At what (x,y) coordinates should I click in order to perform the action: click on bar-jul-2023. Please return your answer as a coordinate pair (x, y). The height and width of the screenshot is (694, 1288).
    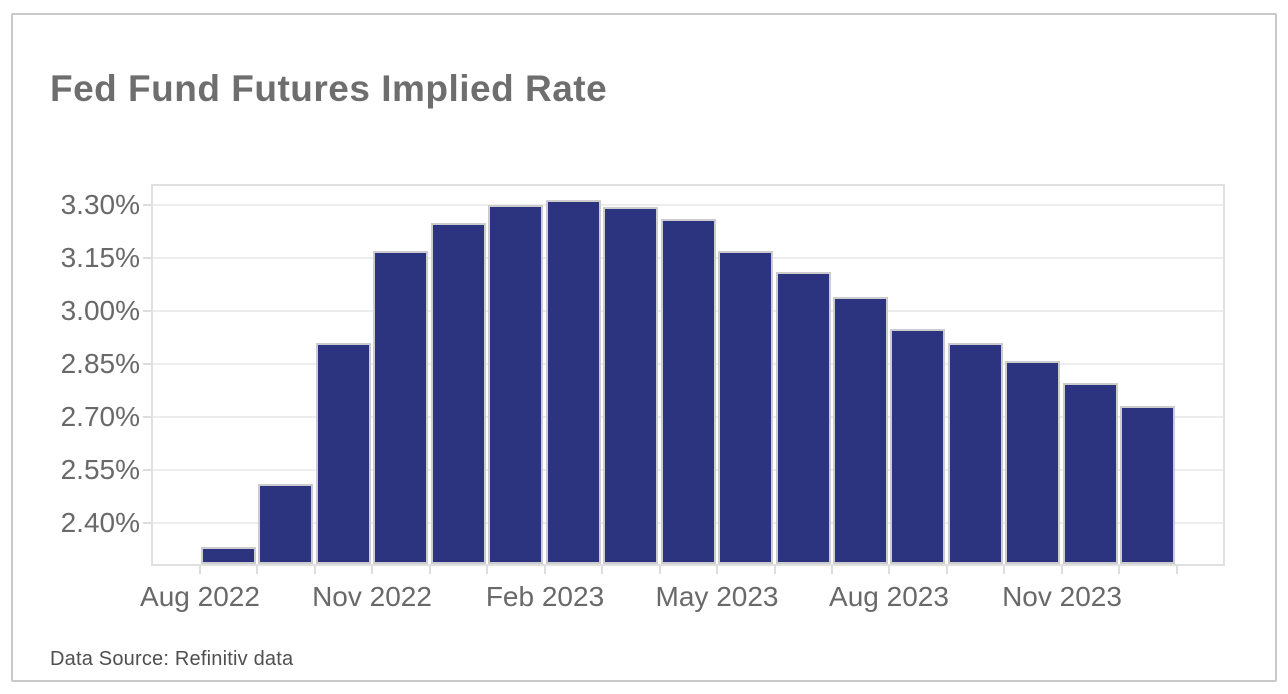
    Looking at the image, I should click on (860, 430).